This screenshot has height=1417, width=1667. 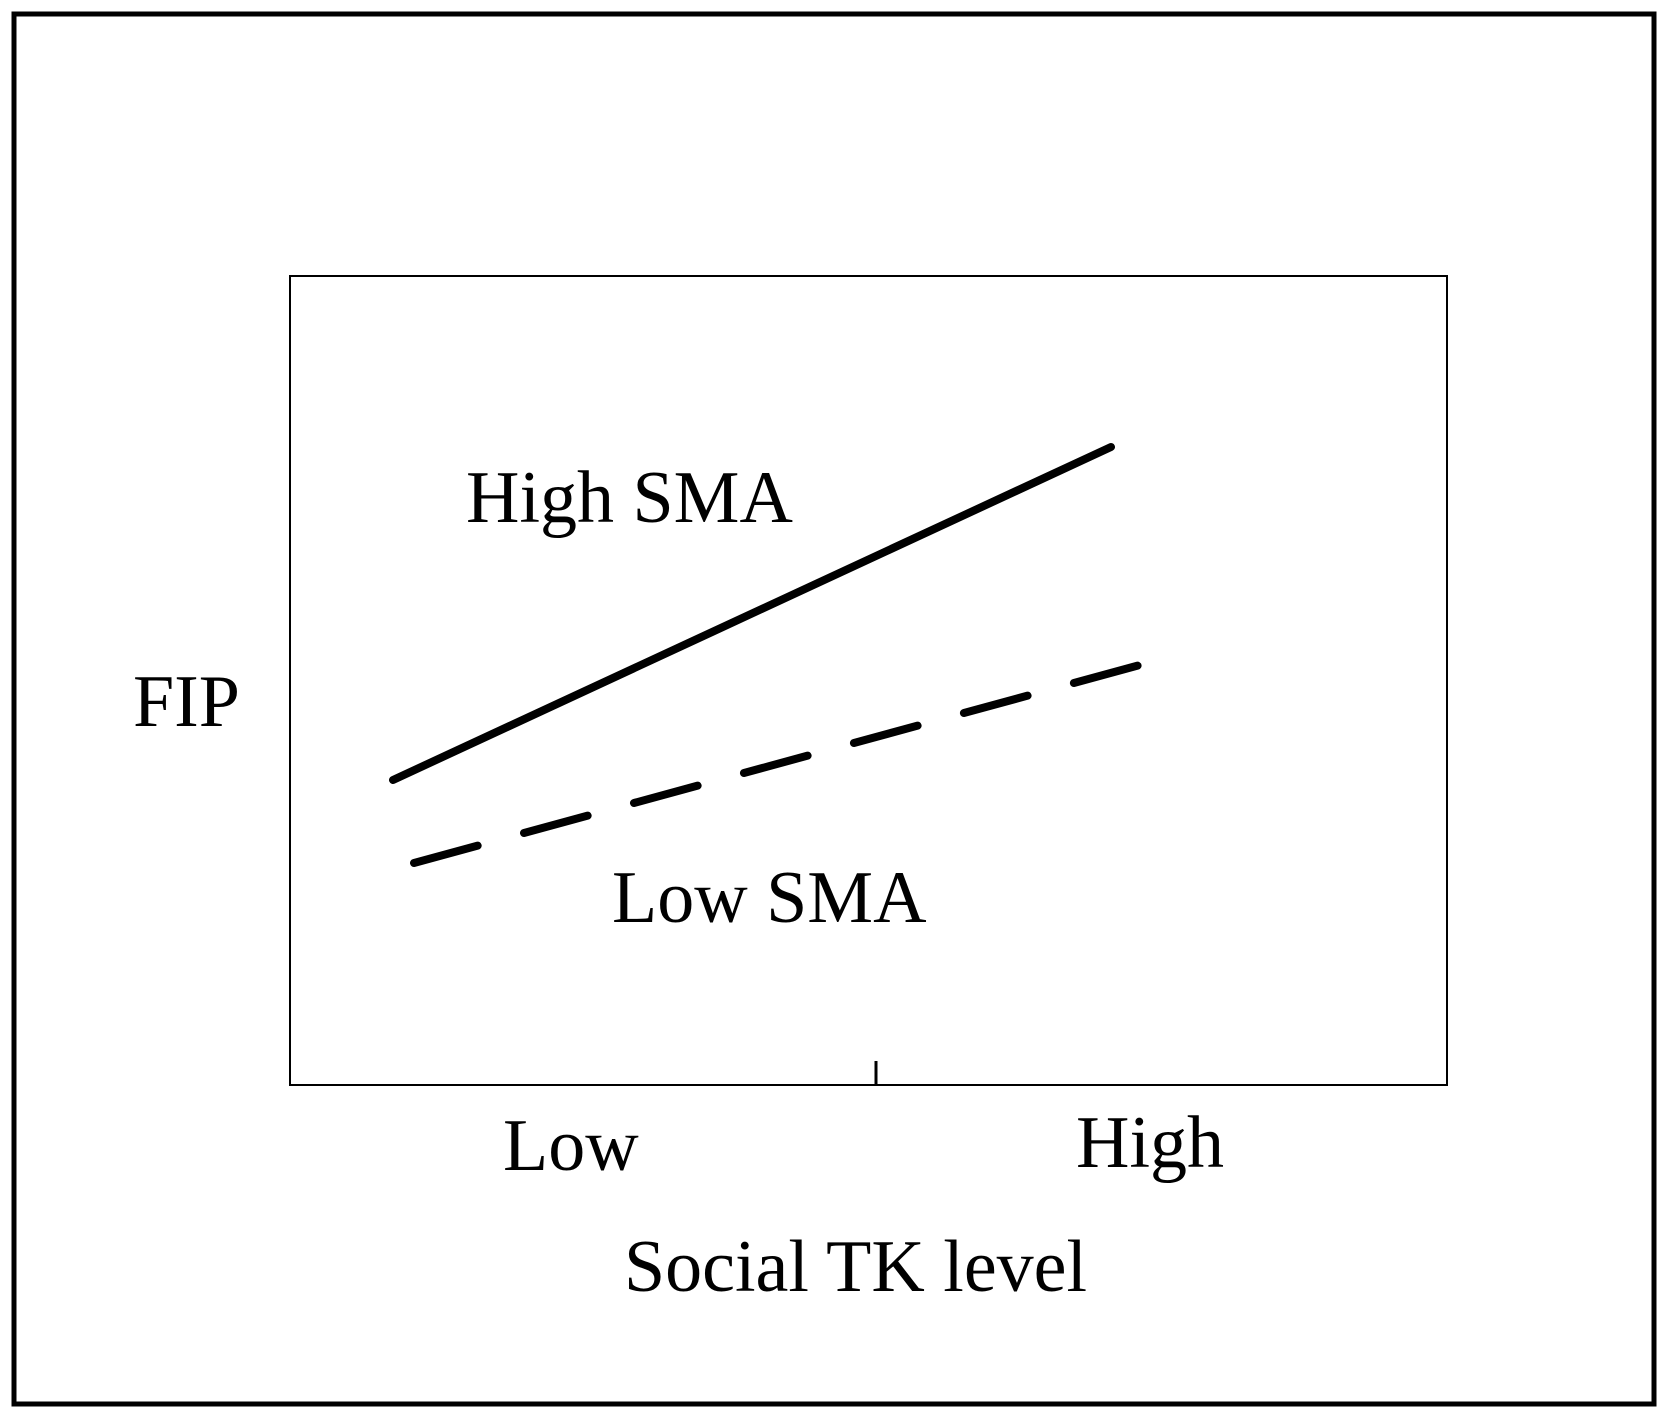 I want to click on x-tick-label-high: High, so click(x=1150, y=1143).